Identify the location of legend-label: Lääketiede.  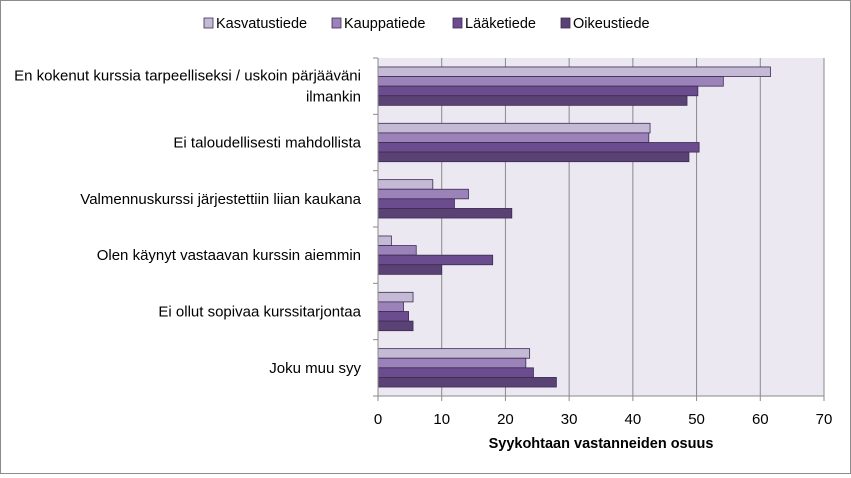
(500, 24).